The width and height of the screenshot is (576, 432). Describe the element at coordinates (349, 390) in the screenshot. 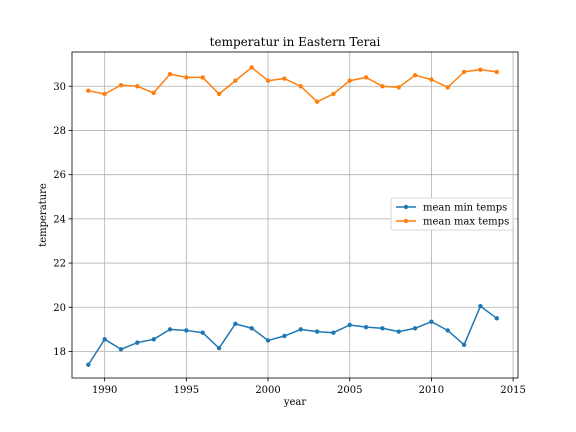

I see `x-tick-label: 2005` at that location.